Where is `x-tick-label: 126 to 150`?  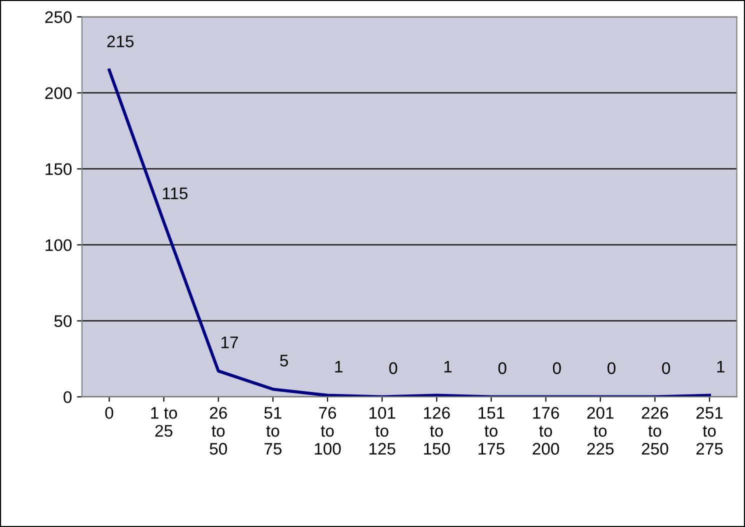 x-tick-label: 126 to 150 is located at coordinates (437, 430).